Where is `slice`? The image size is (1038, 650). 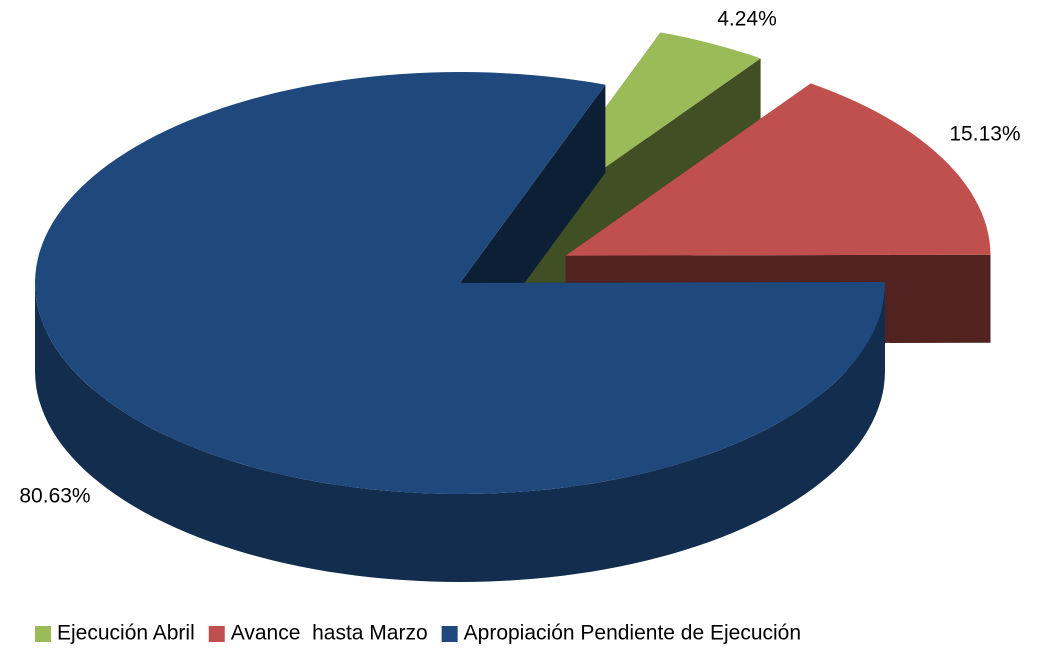 slice is located at coordinates (778, 169).